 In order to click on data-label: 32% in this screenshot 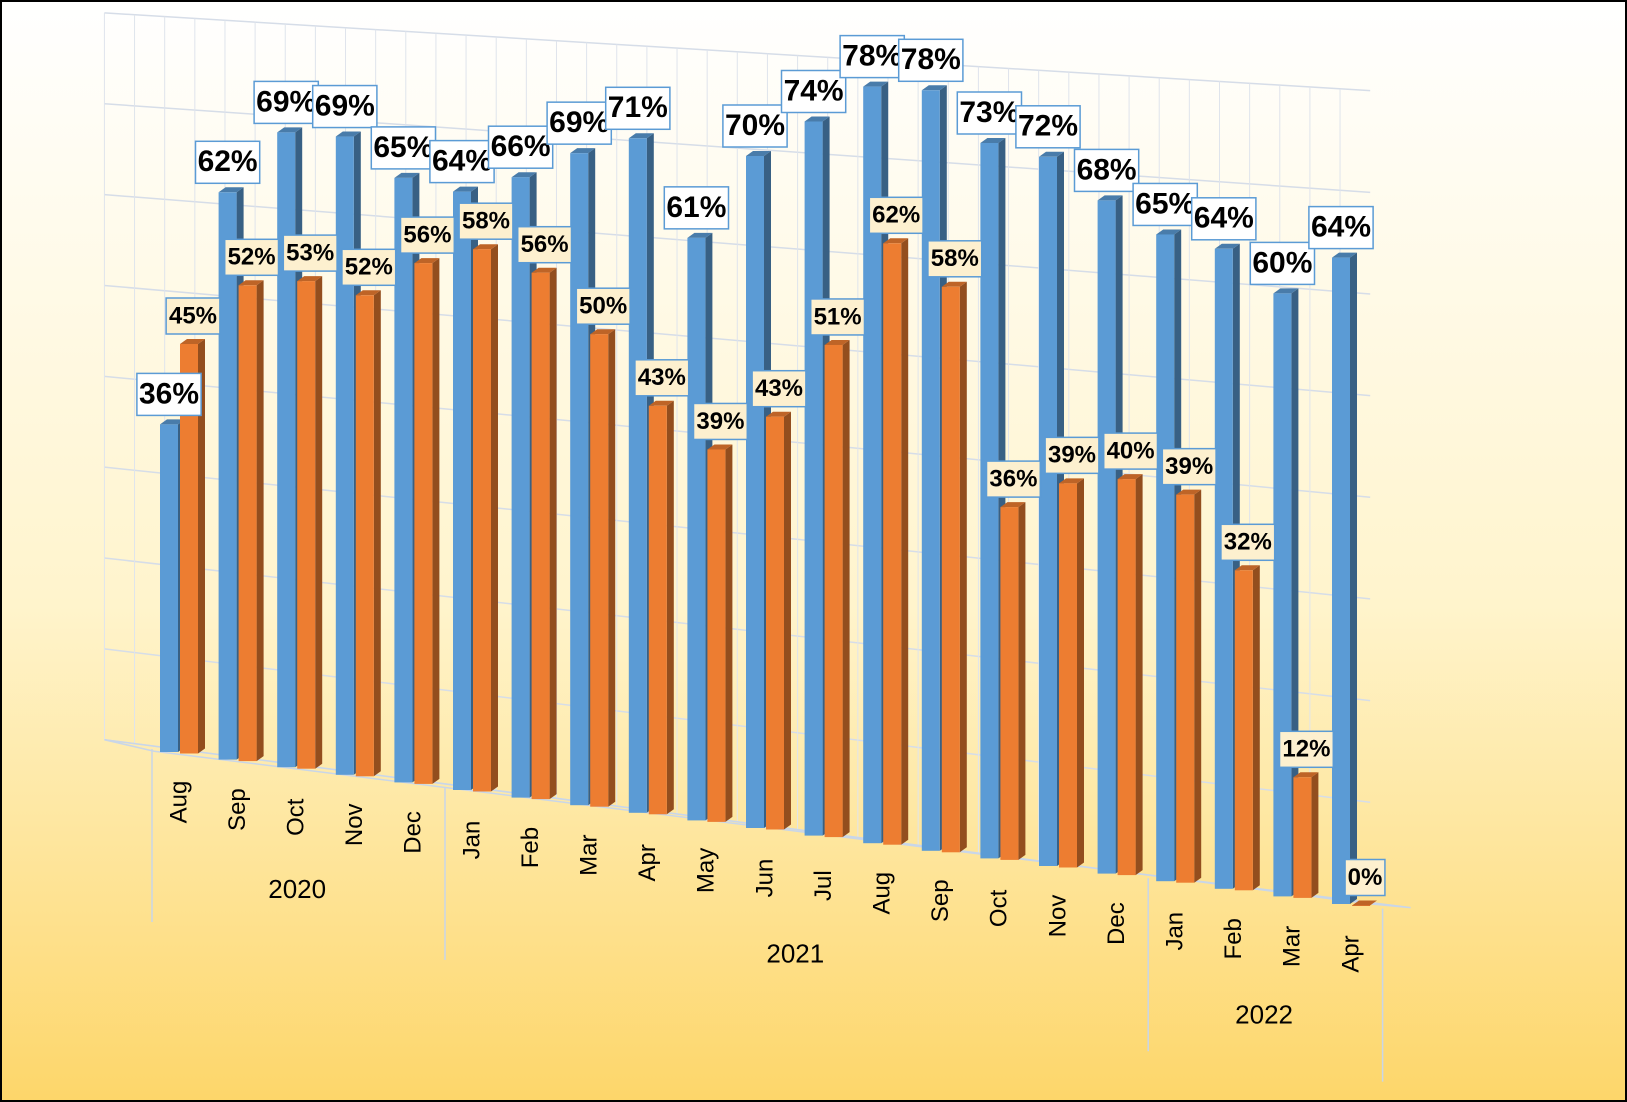, I will do `click(1248, 542)`.